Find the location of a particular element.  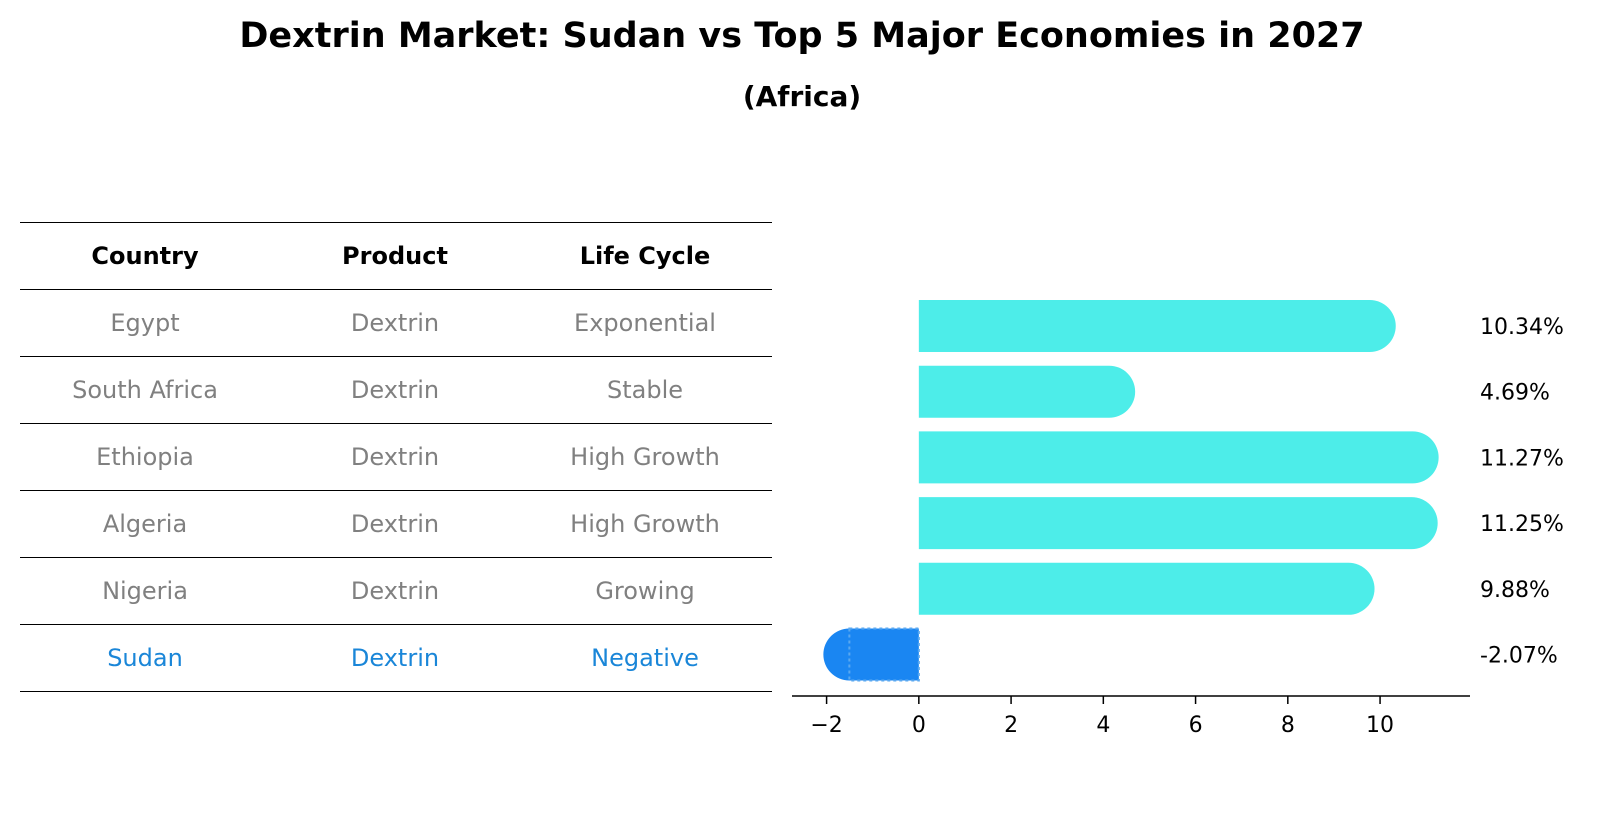

bar-south-africa is located at coordinates (1027, 391).